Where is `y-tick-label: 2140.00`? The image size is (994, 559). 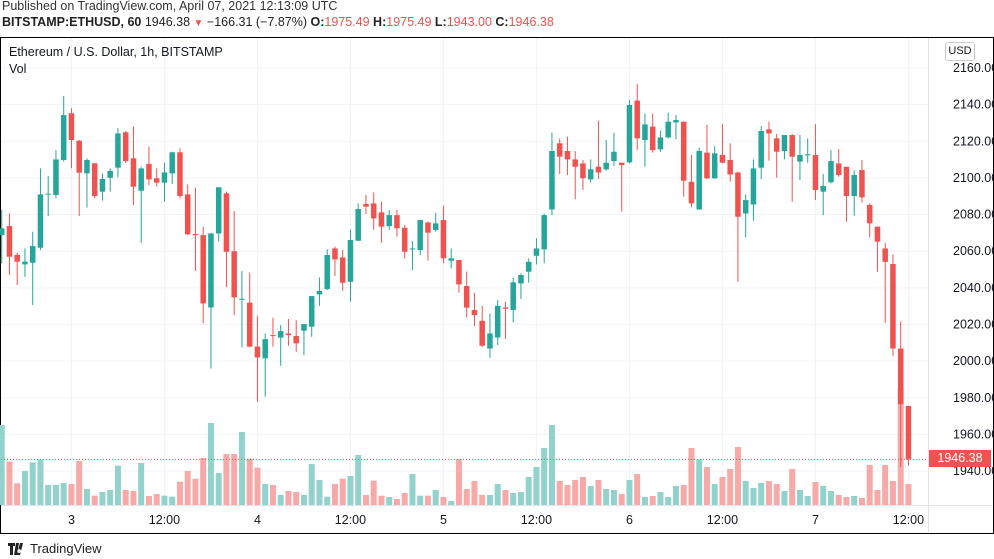 y-tick-label: 2140.00 is located at coordinates (973, 105).